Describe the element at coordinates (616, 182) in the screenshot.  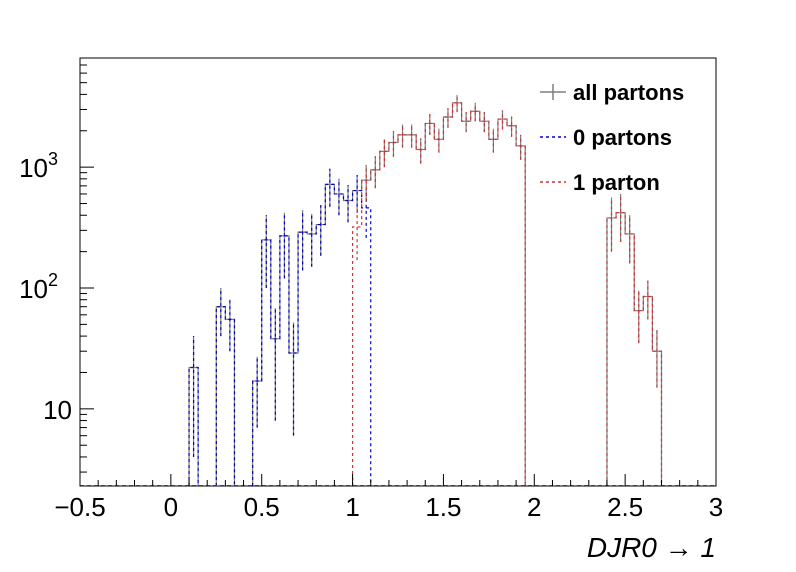
I see `legend-label: 1 parton` at that location.